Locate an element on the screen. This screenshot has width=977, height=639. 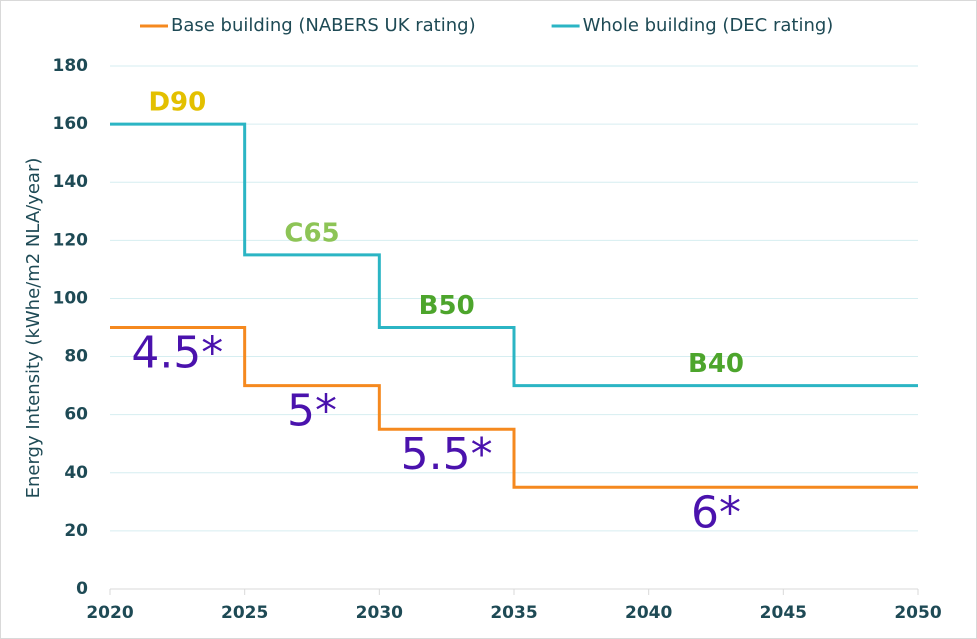
segment-label: 6* is located at coordinates (716, 512).